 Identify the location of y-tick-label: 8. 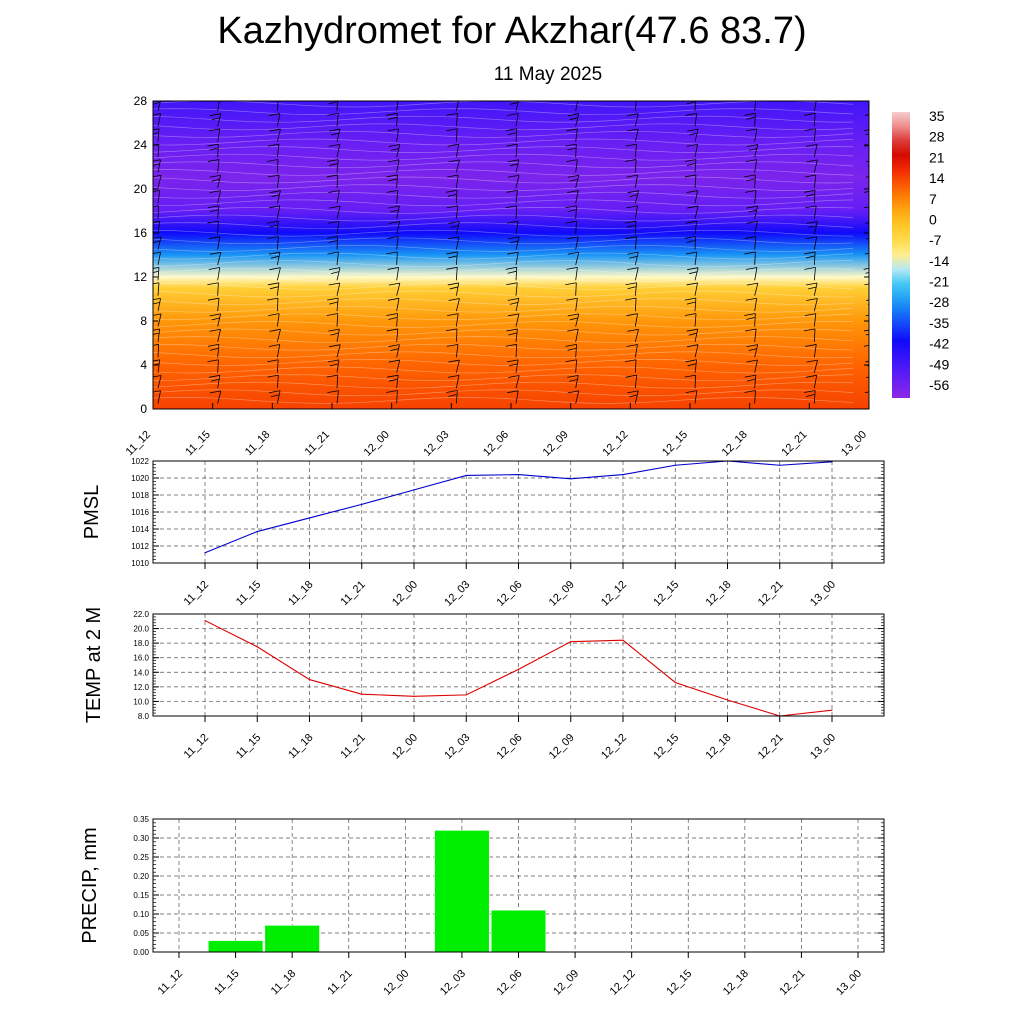
(143, 321).